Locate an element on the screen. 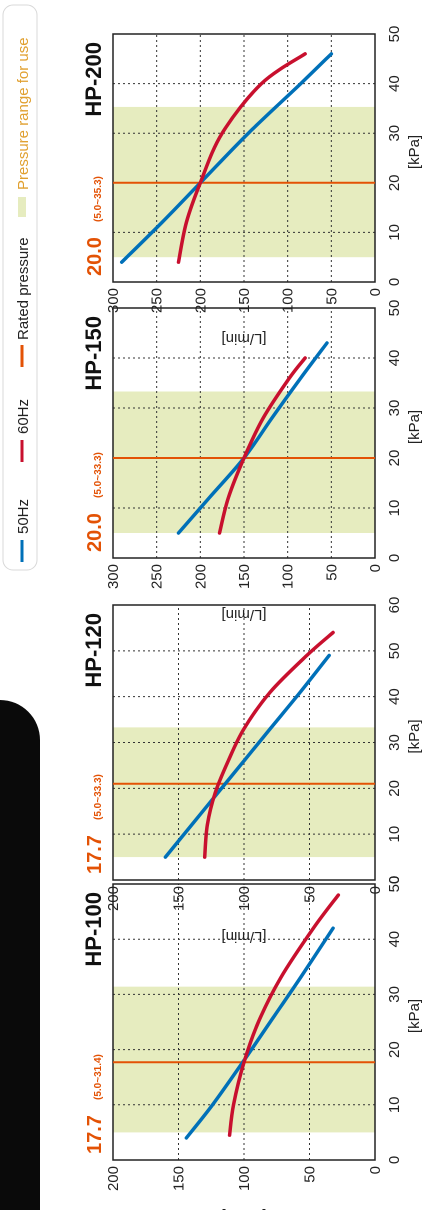 The width and height of the screenshot is (423, 1210). model-title: HP-150 is located at coordinates (93, 353).